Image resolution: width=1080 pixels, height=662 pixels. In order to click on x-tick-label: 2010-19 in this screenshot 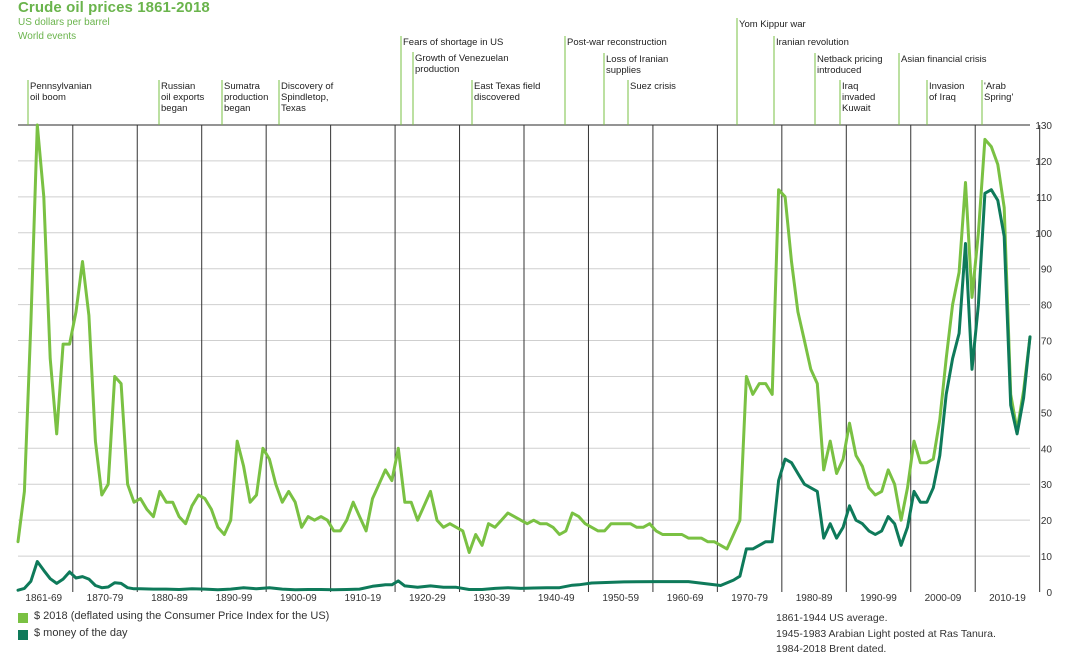, I will do `click(1007, 598)`.